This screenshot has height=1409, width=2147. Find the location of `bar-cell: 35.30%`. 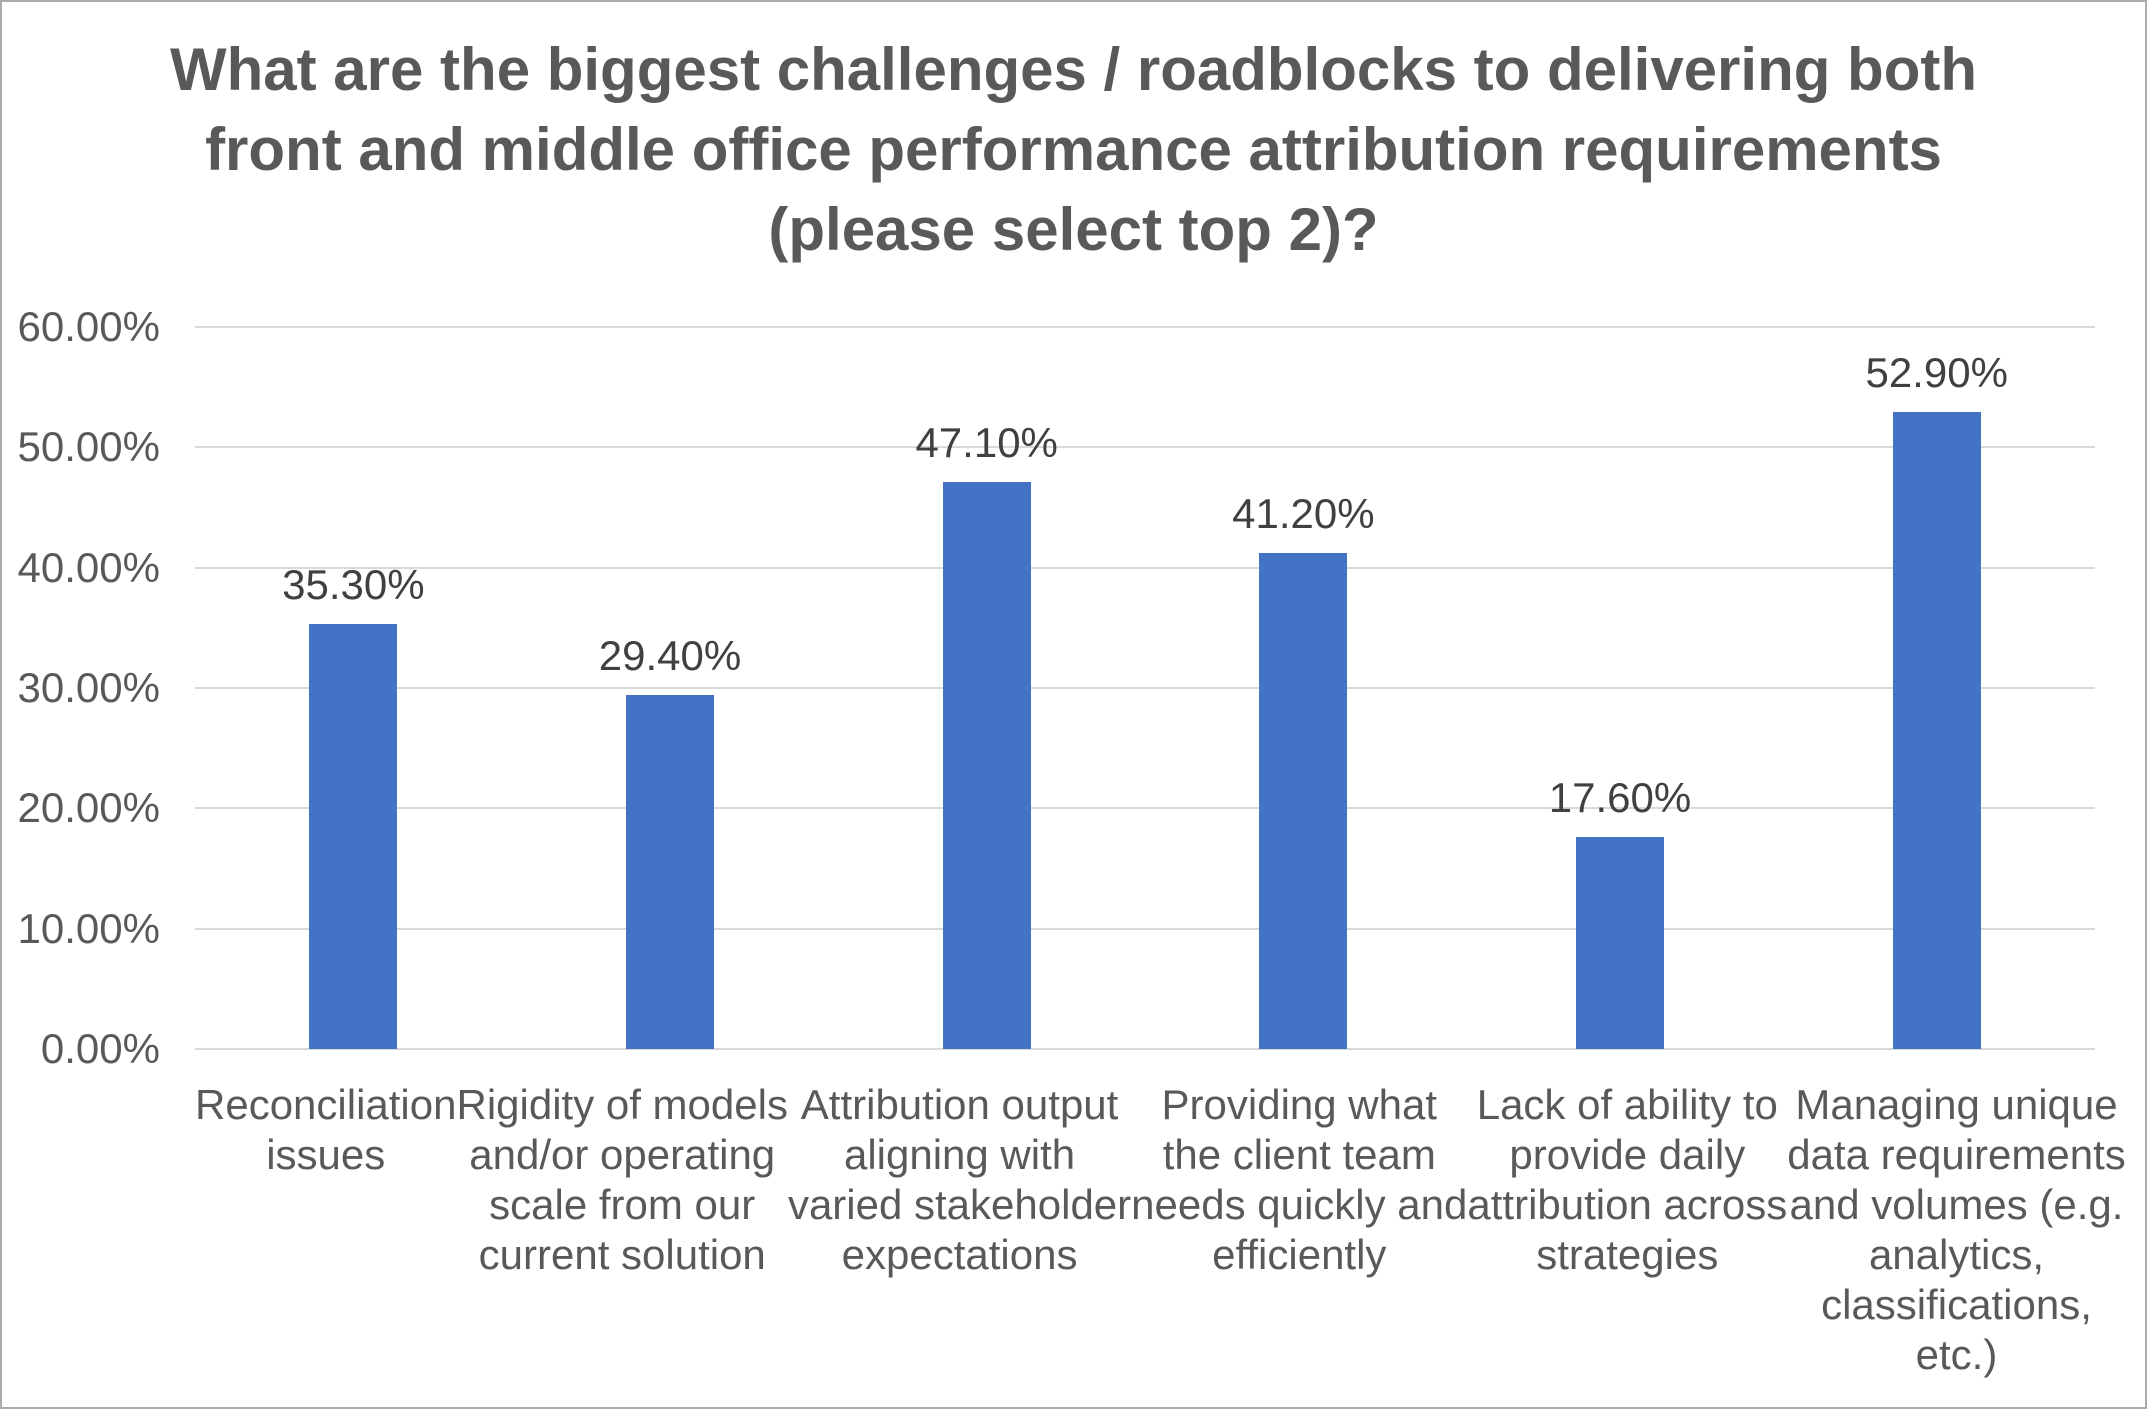

bar-cell: 35.30% is located at coordinates (353, 688).